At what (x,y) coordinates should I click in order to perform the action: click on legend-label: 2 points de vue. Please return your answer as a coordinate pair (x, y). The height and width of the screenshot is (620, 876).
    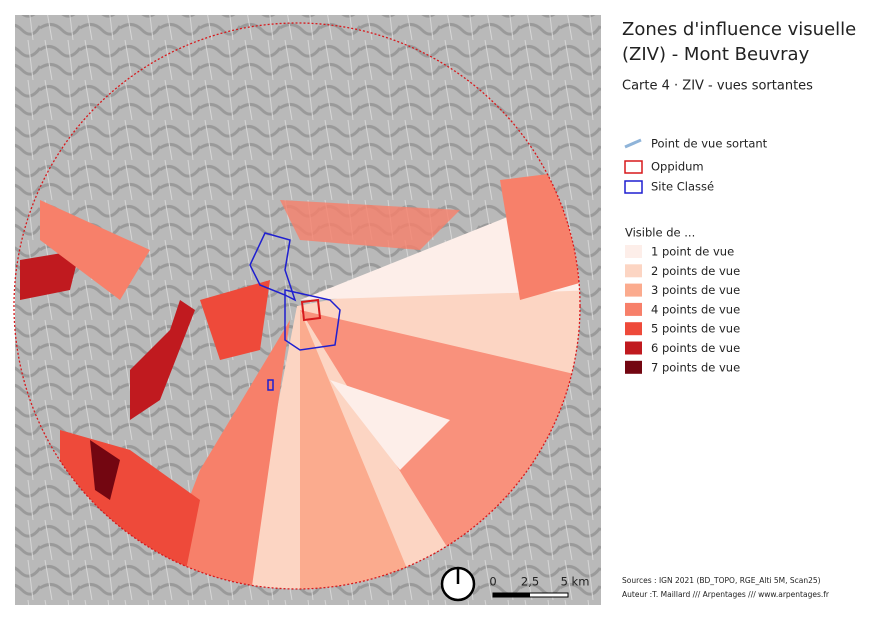
    Looking at the image, I should click on (695, 271).